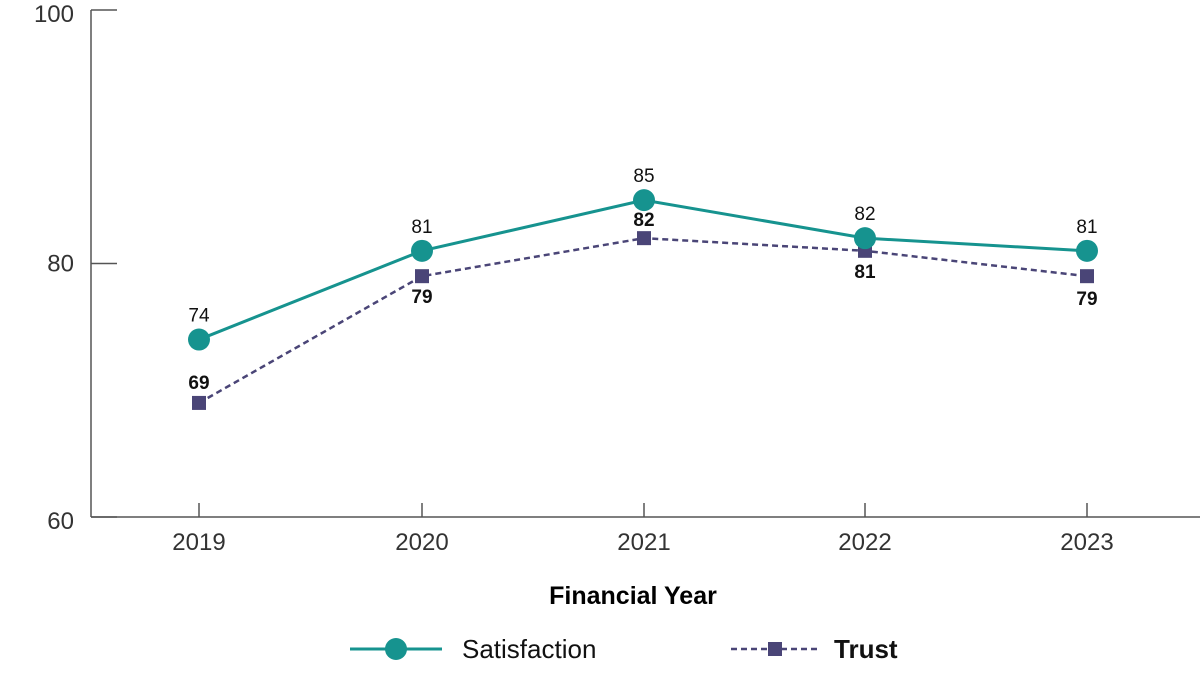  I want to click on legend-marker-trust, so click(775, 649).